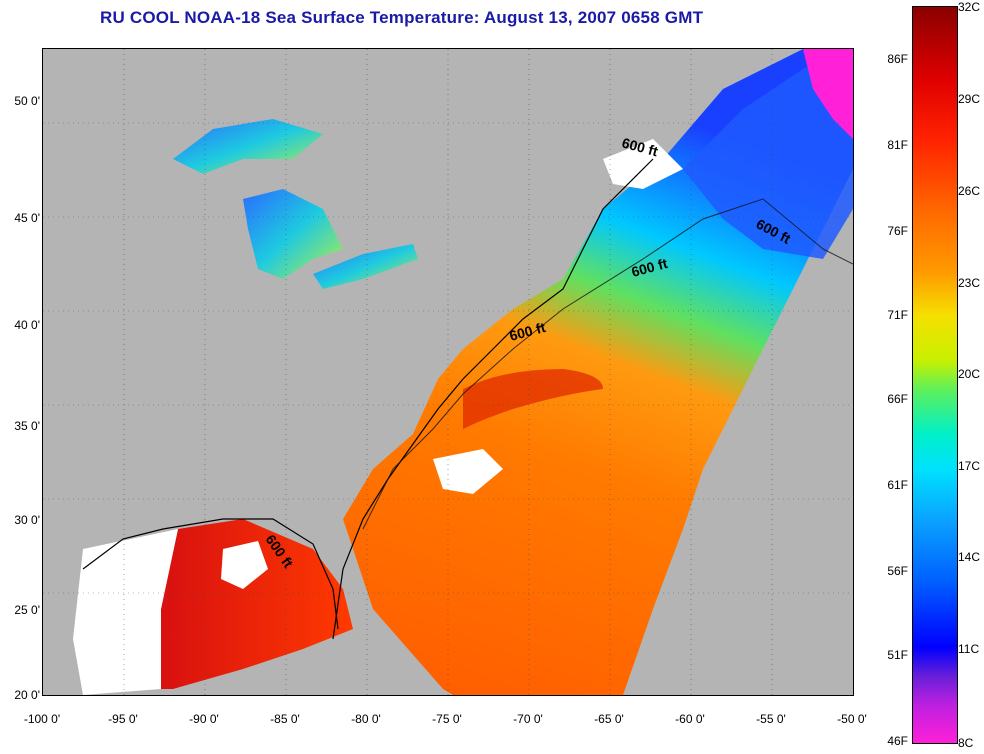 This screenshot has width=984, height=754. Describe the element at coordinates (969, 374) in the screenshot. I see `cbar-c-20: 20C` at that location.